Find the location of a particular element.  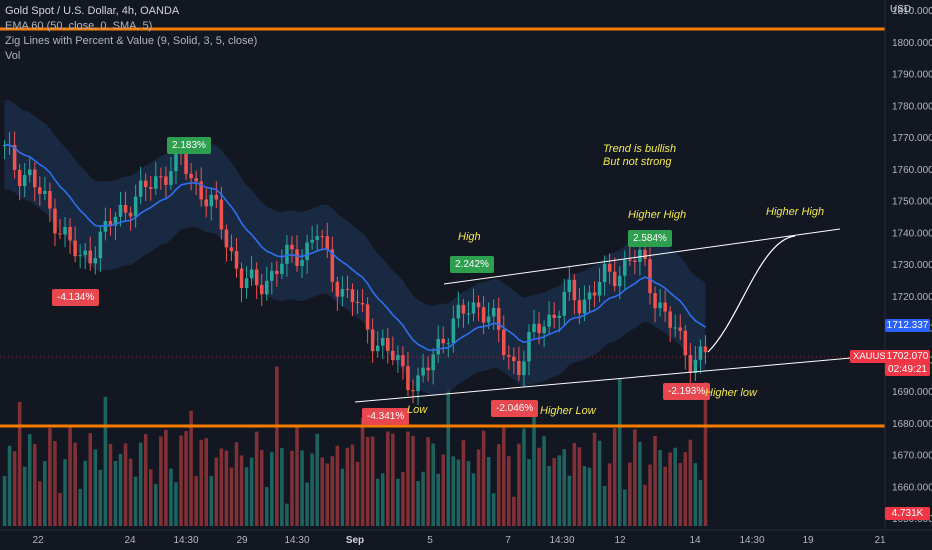

price-tick-label: 1750.000 is located at coordinates (912, 202).